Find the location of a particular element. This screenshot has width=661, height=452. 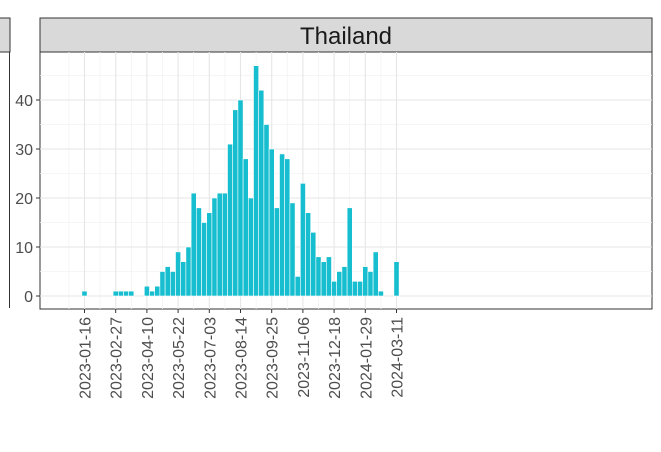

x-tick-label: 2023-12-18 is located at coordinates (335, 358).